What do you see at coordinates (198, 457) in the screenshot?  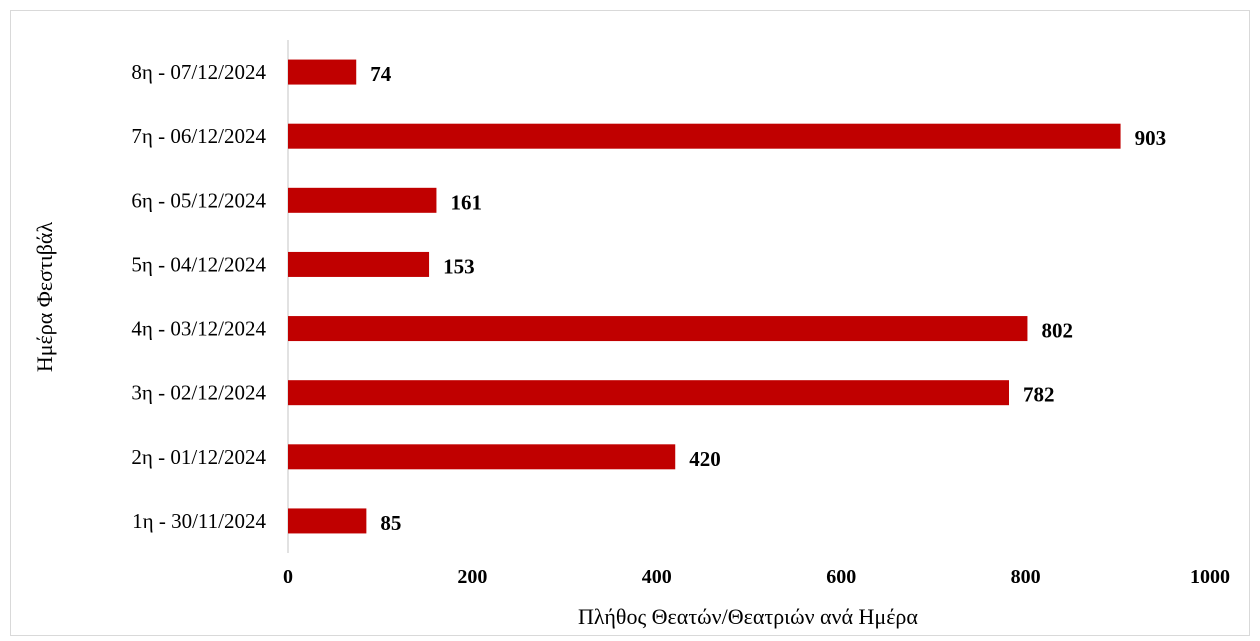 I see `category-label: 2η - 01/12/2024` at bounding box center [198, 457].